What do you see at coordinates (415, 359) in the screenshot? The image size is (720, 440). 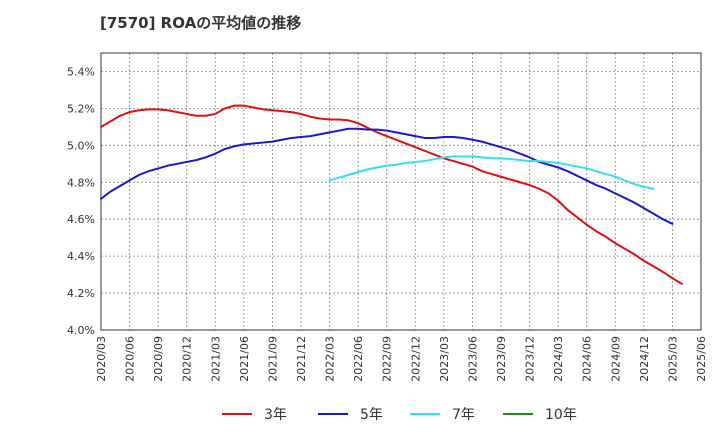 I see `x-tick-label: 2022/12` at bounding box center [415, 359].